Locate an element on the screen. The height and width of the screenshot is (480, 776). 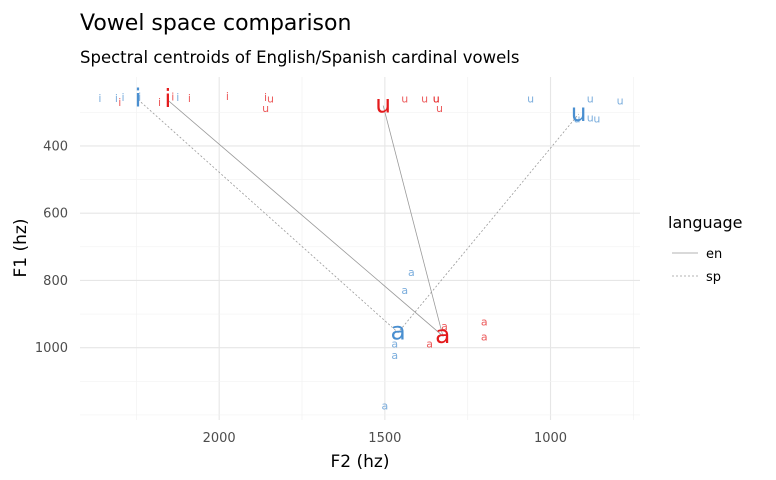
y-tick-label: 800 is located at coordinates (55, 281).